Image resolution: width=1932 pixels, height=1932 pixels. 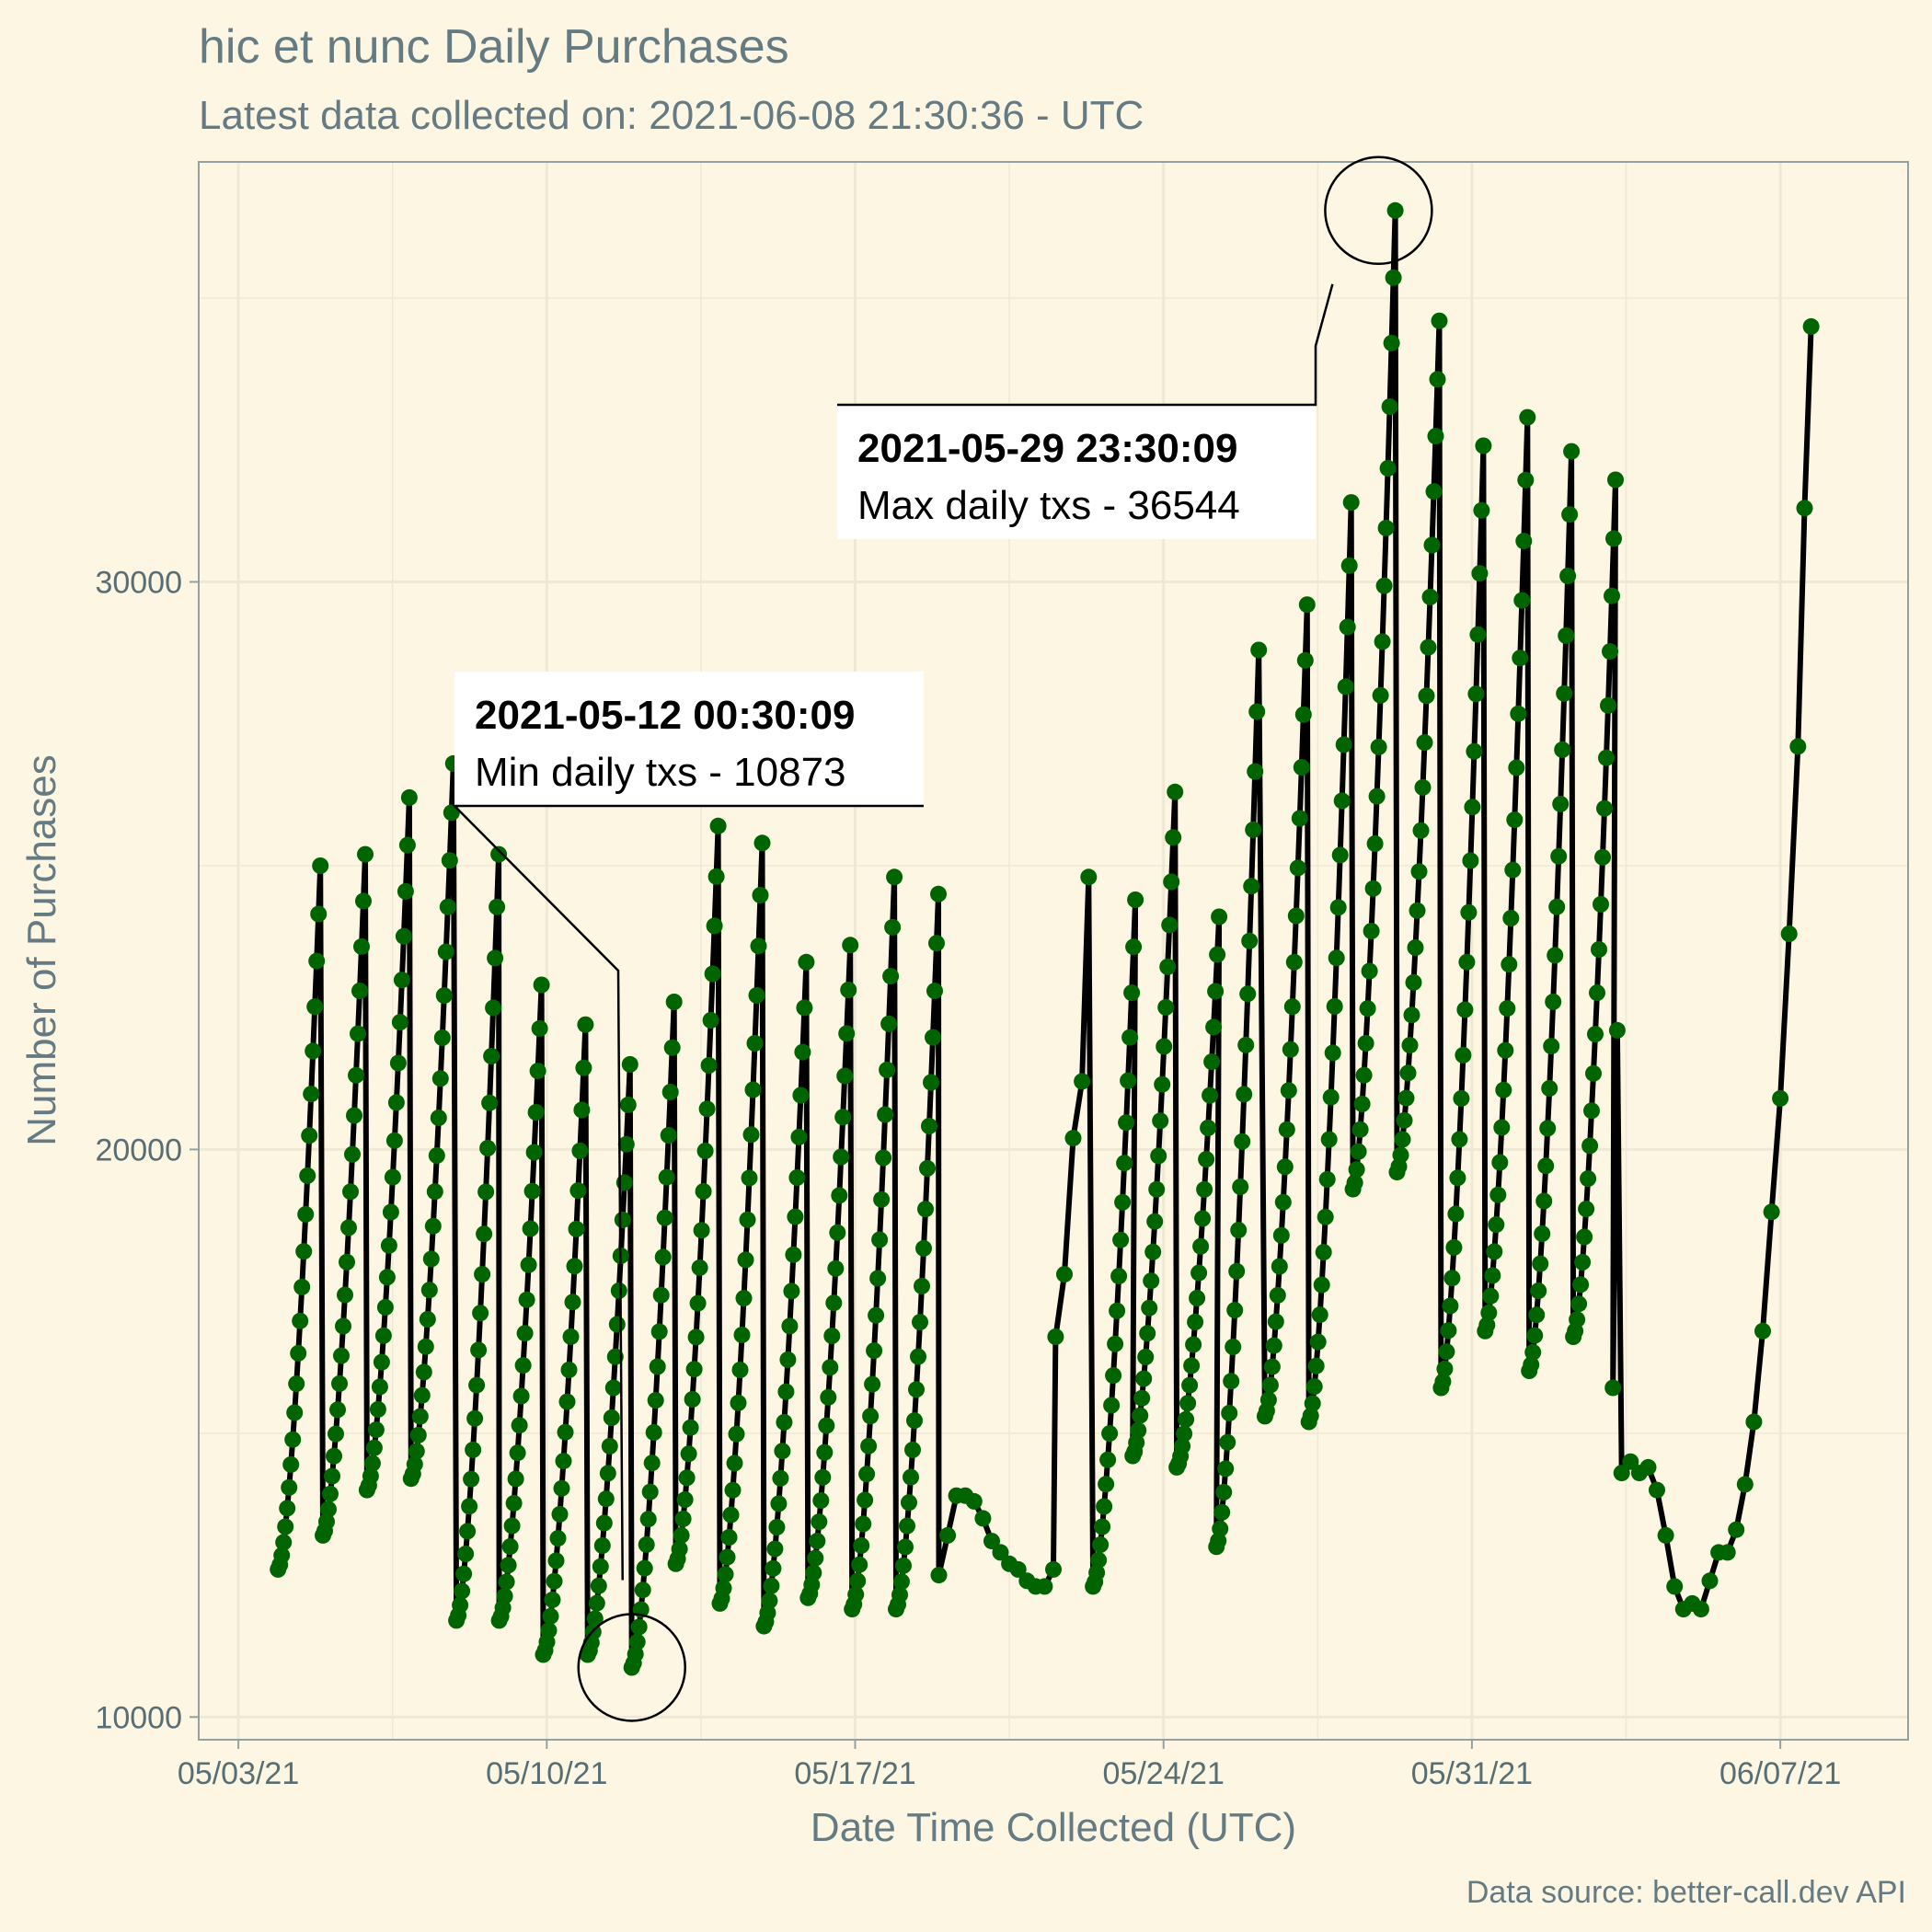 What do you see at coordinates (854, 1773) in the screenshot?
I see `x-tick-label: 05/17/21` at bounding box center [854, 1773].